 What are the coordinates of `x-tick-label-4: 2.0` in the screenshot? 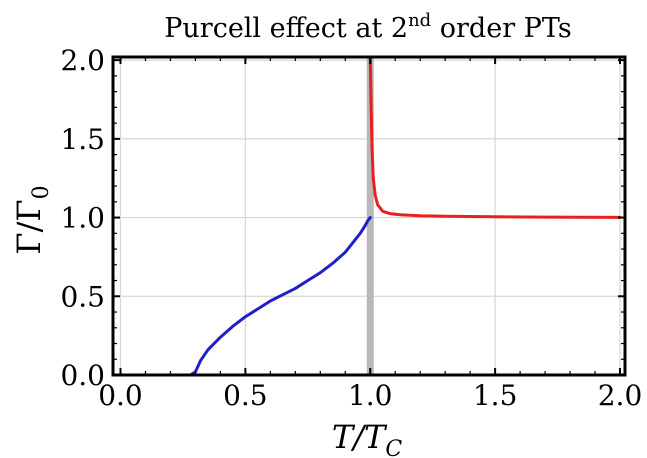 It's located at (620, 395).